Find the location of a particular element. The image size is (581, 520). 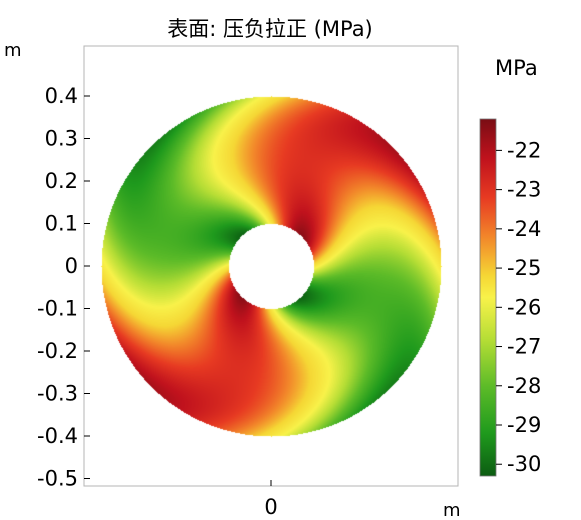

y-tick-label: -0.4 is located at coordinates (57, 436).